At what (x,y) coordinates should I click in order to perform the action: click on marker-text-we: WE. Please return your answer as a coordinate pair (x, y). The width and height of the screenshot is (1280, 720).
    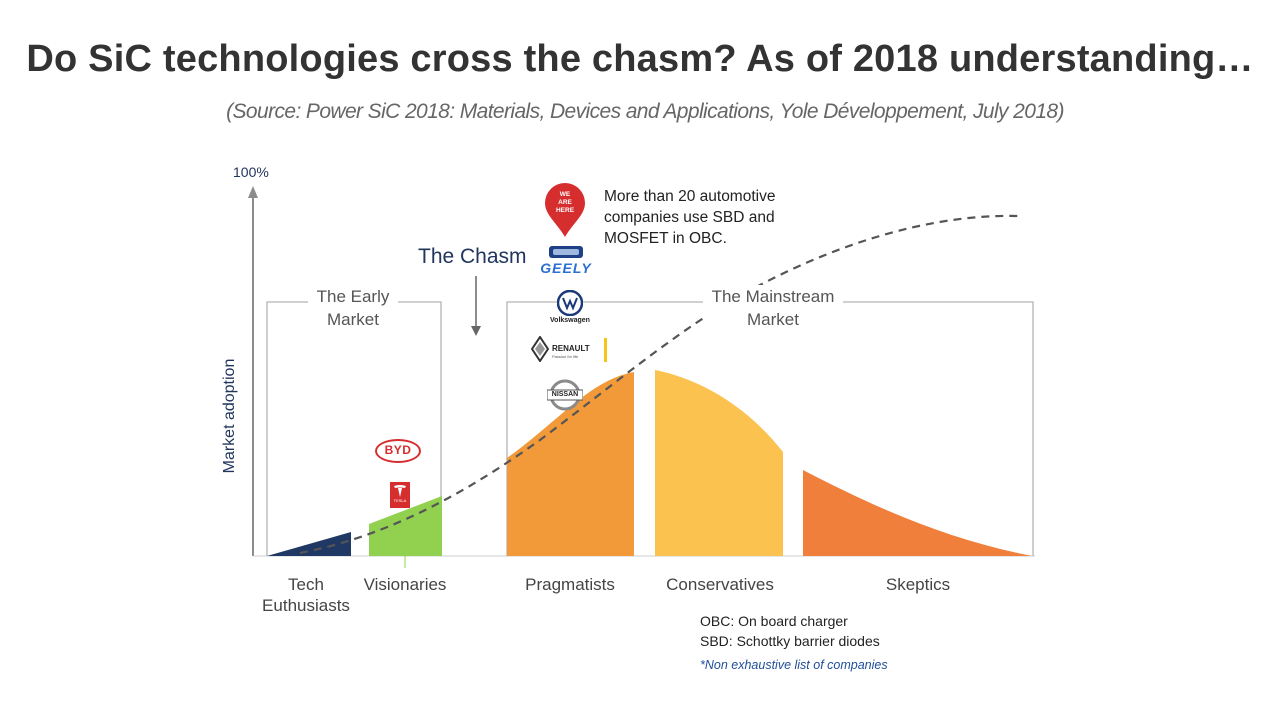
    Looking at the image, I should click on (565, 194).